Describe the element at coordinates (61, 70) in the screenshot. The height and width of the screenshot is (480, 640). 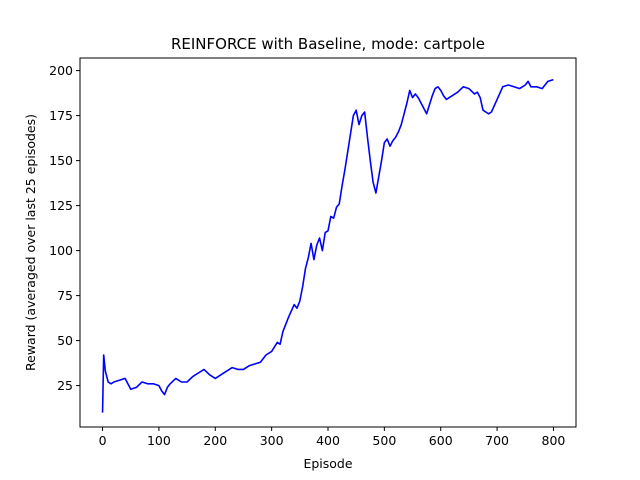
I see `y-tick-label: 200` at that location.